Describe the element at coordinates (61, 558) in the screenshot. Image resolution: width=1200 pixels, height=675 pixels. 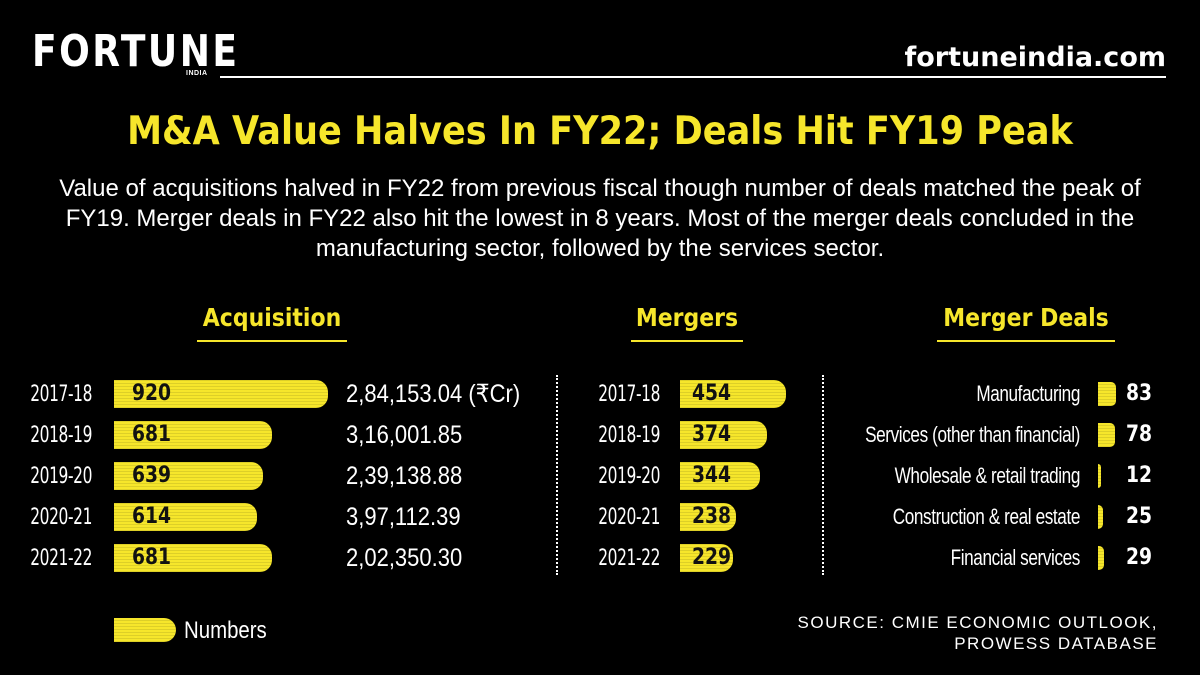
I see `acq-year-label: 2021-22` at that location.